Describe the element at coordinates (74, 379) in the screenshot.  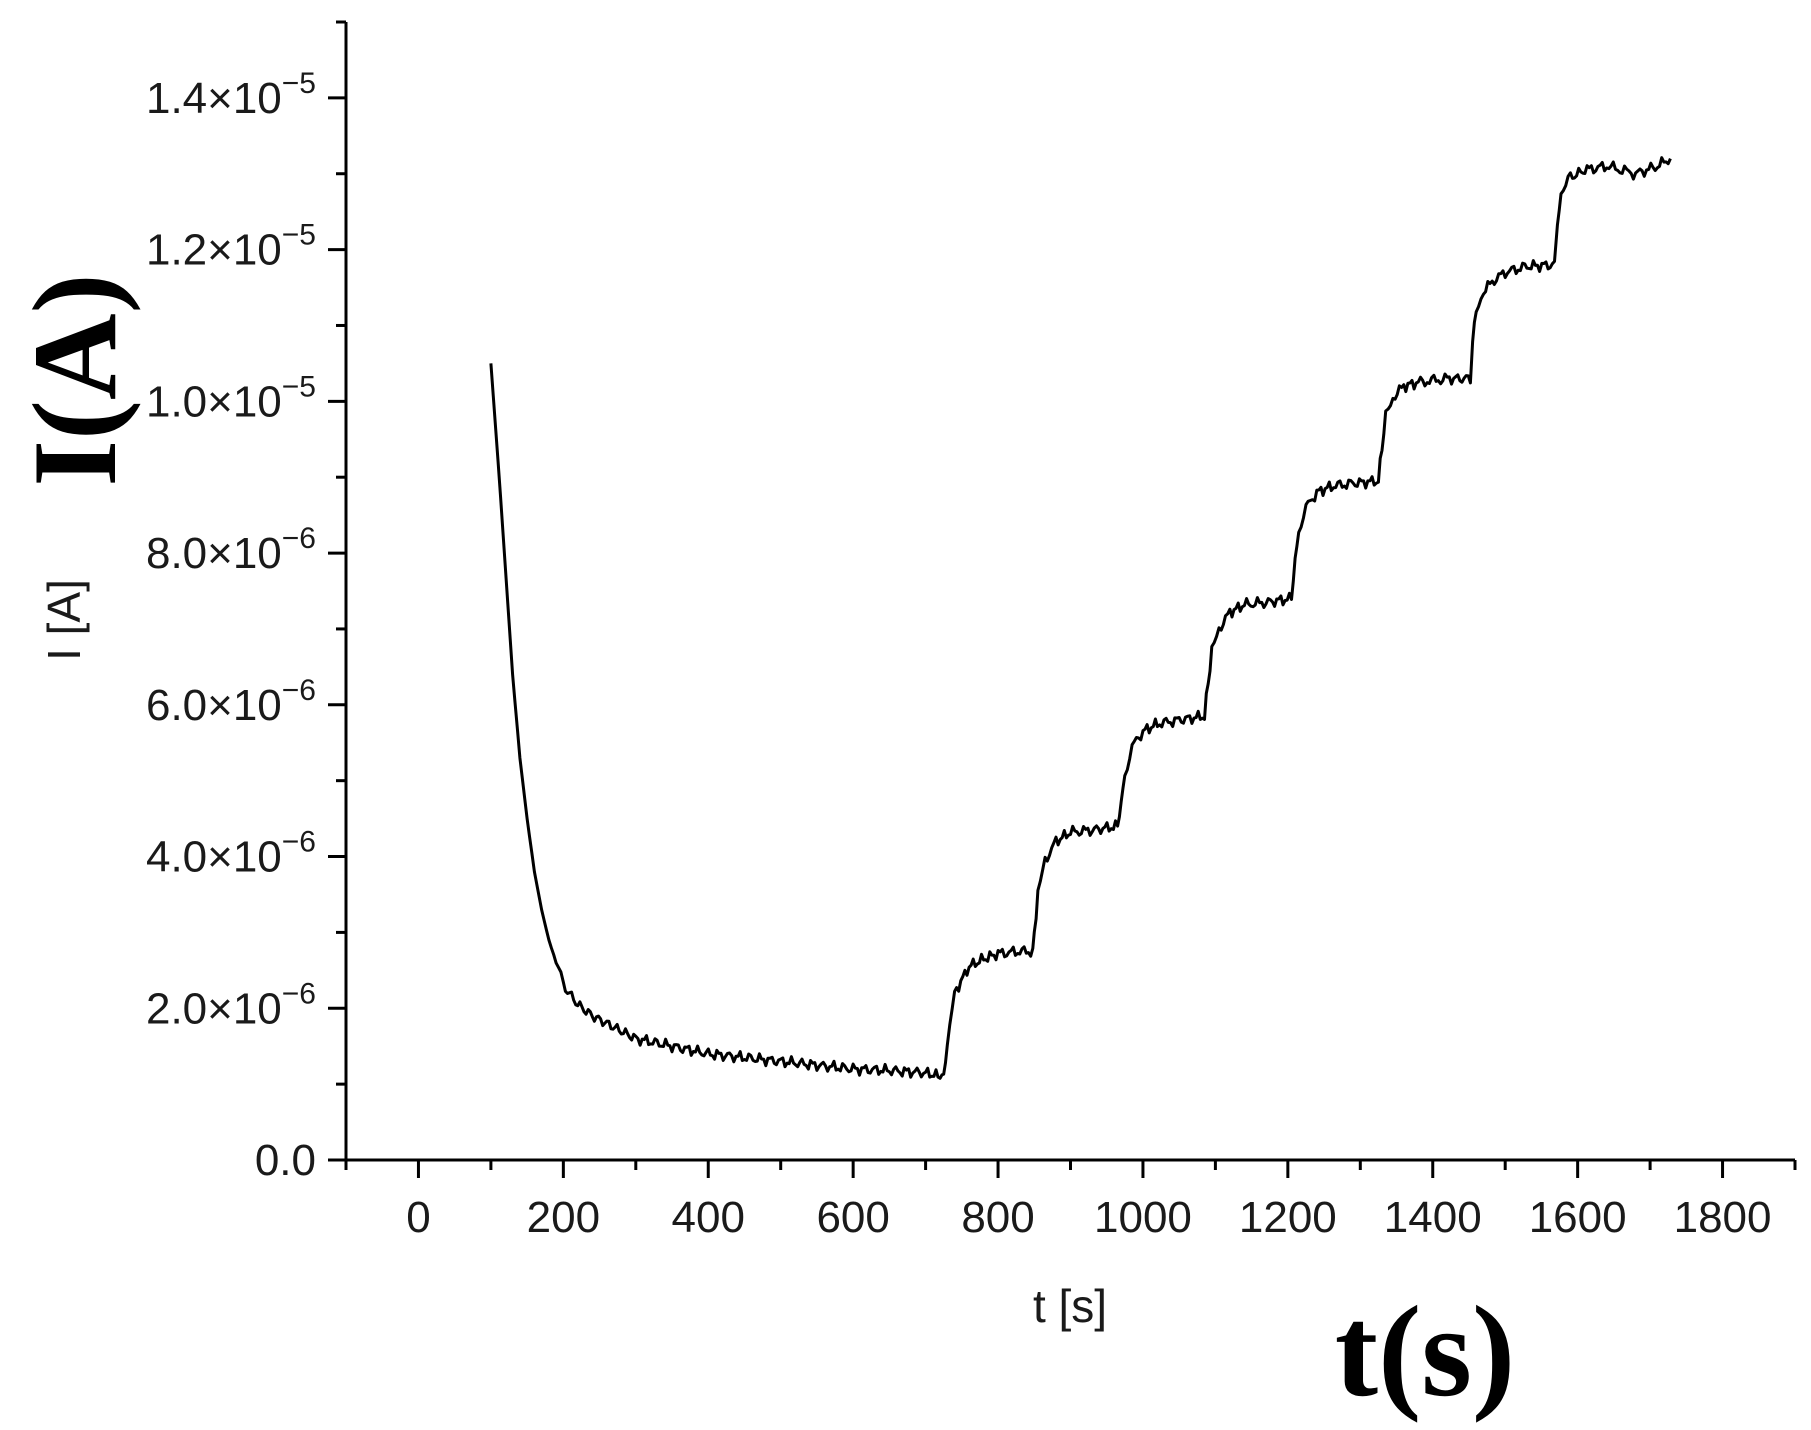
I see `overlay-y-label: I(A)` at that location.